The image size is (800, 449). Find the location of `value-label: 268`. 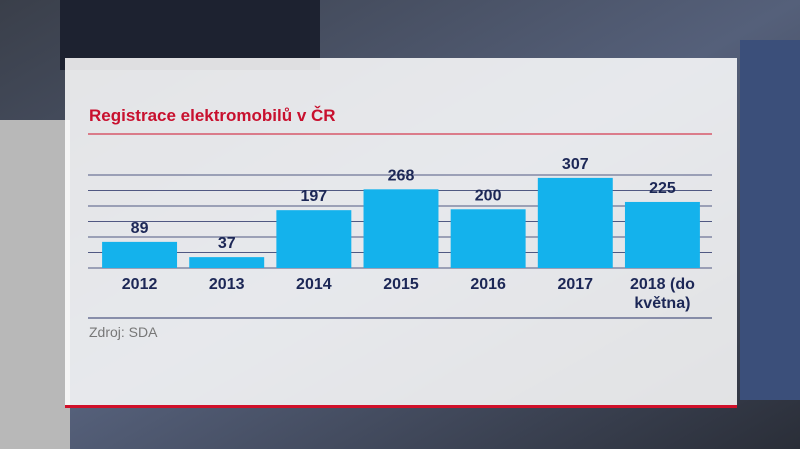

value-label: 268 is located at coordinates (401, 175).